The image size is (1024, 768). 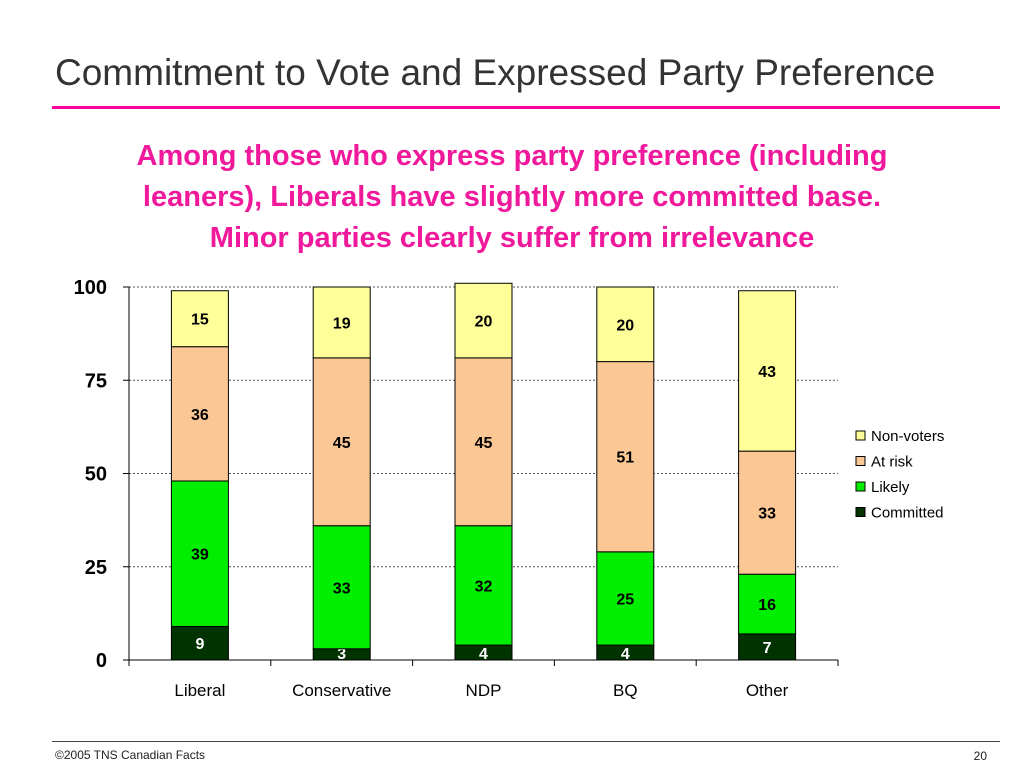 What do you see at coordinates (483, 654) in the screenshot?
I see `data-label-ndp-committed: 4` at bounding box center [483, 654].